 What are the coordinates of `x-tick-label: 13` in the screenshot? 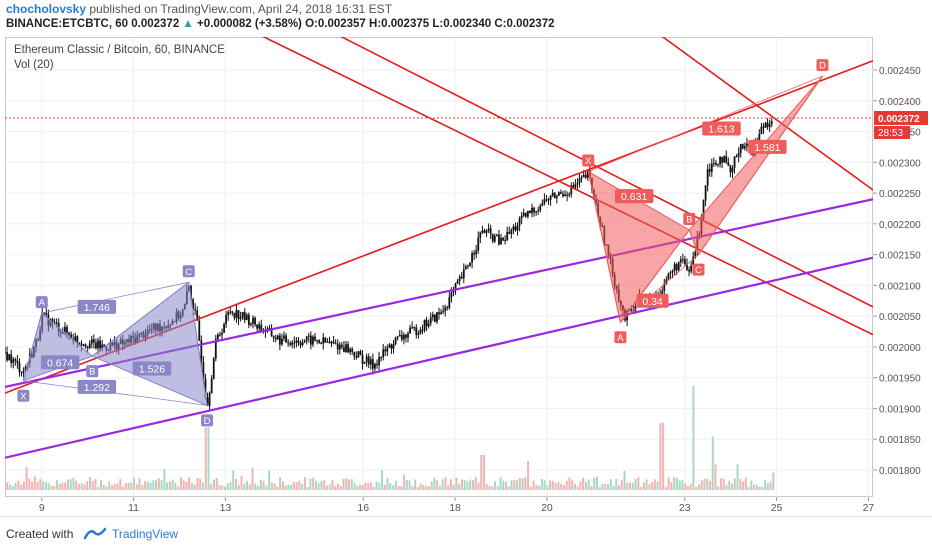 It's located at (226, 508).